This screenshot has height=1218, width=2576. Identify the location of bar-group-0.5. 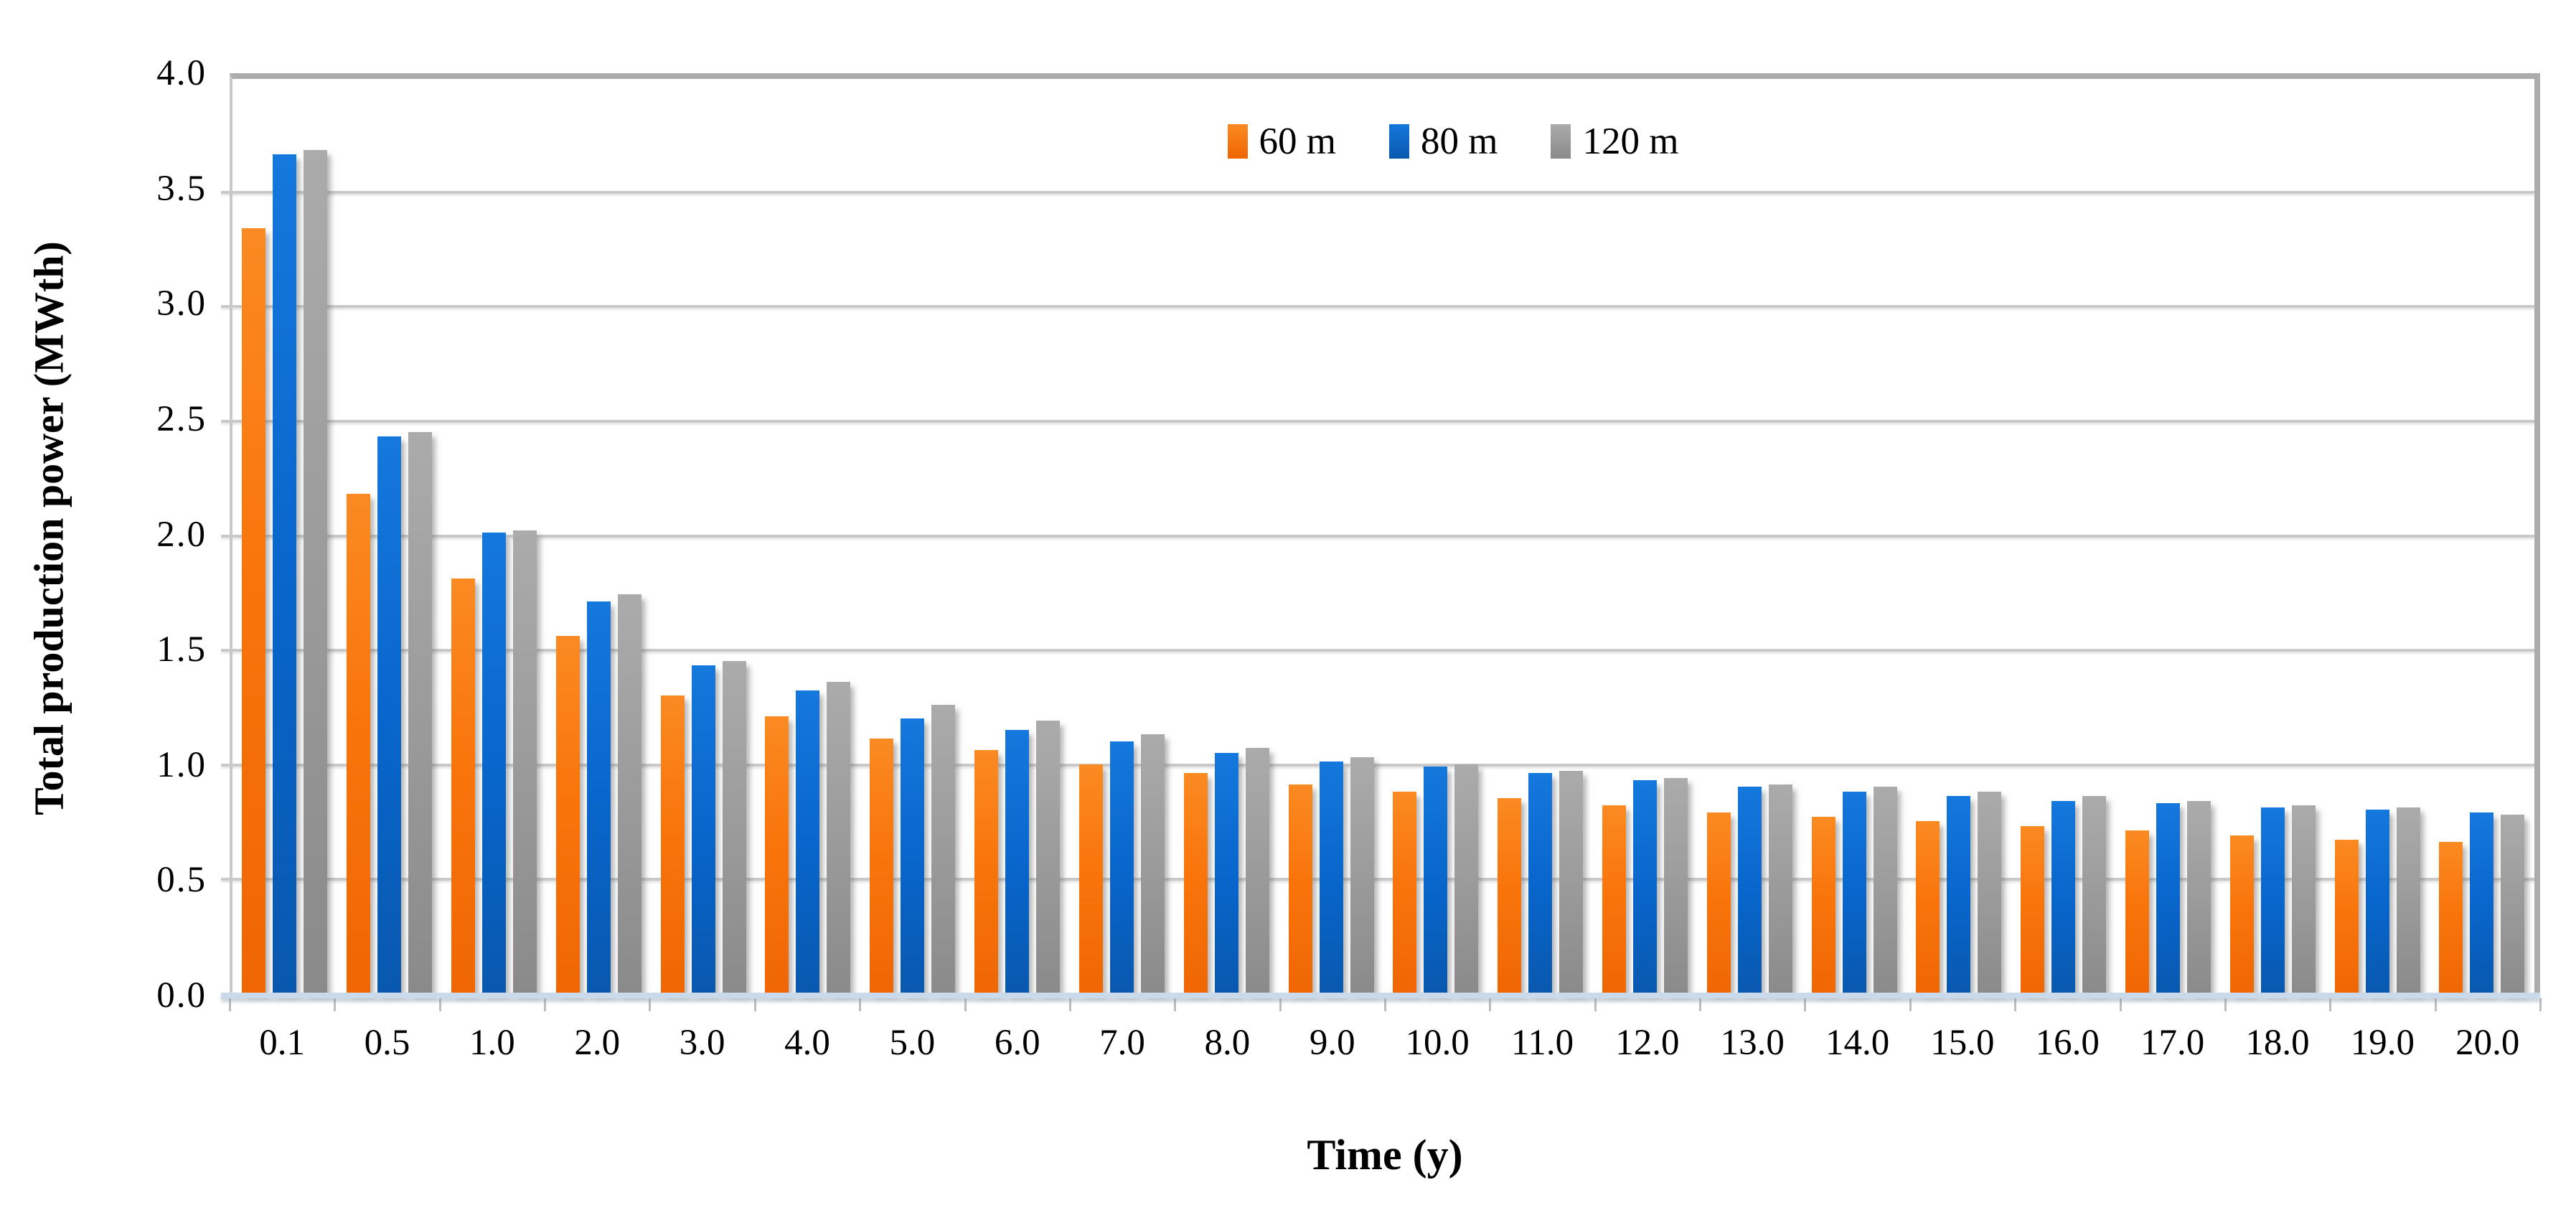
(389, 537).